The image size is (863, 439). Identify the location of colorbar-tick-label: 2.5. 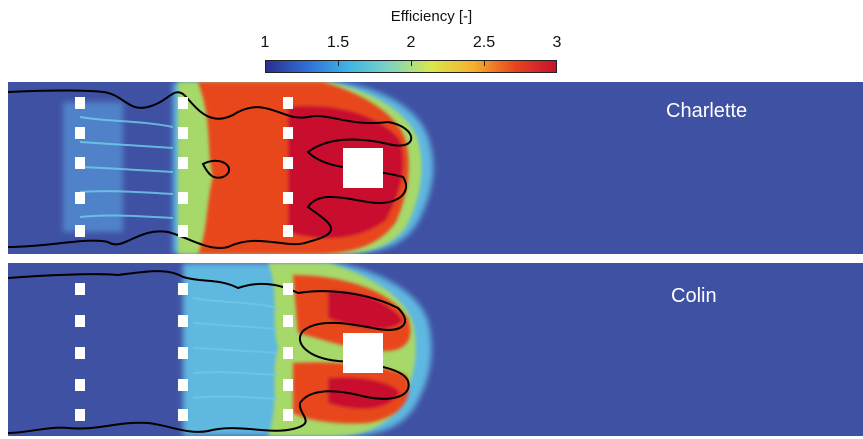
(484, 42).